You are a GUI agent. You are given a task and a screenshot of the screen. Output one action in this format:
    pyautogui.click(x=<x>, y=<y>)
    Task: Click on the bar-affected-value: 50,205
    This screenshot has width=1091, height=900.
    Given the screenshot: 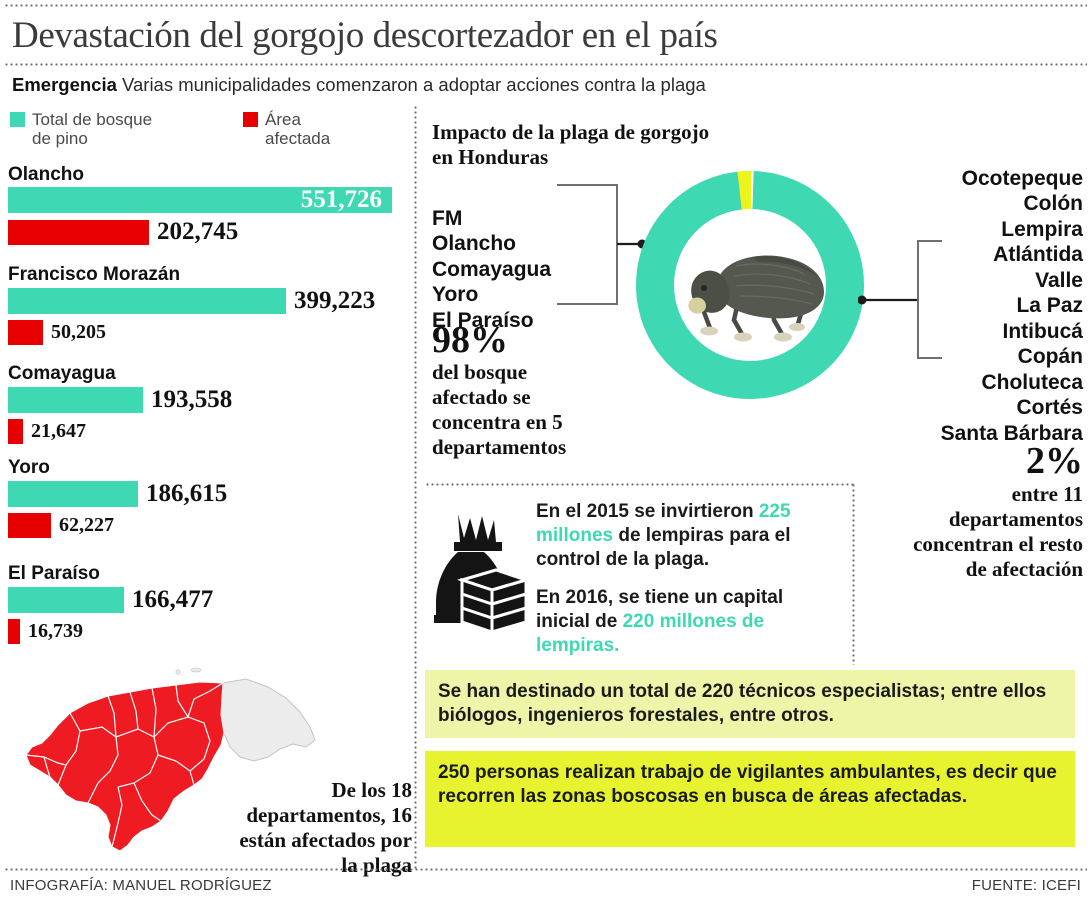 What is the action you would take?
    pyautogui.click(x=78, y=332)
    